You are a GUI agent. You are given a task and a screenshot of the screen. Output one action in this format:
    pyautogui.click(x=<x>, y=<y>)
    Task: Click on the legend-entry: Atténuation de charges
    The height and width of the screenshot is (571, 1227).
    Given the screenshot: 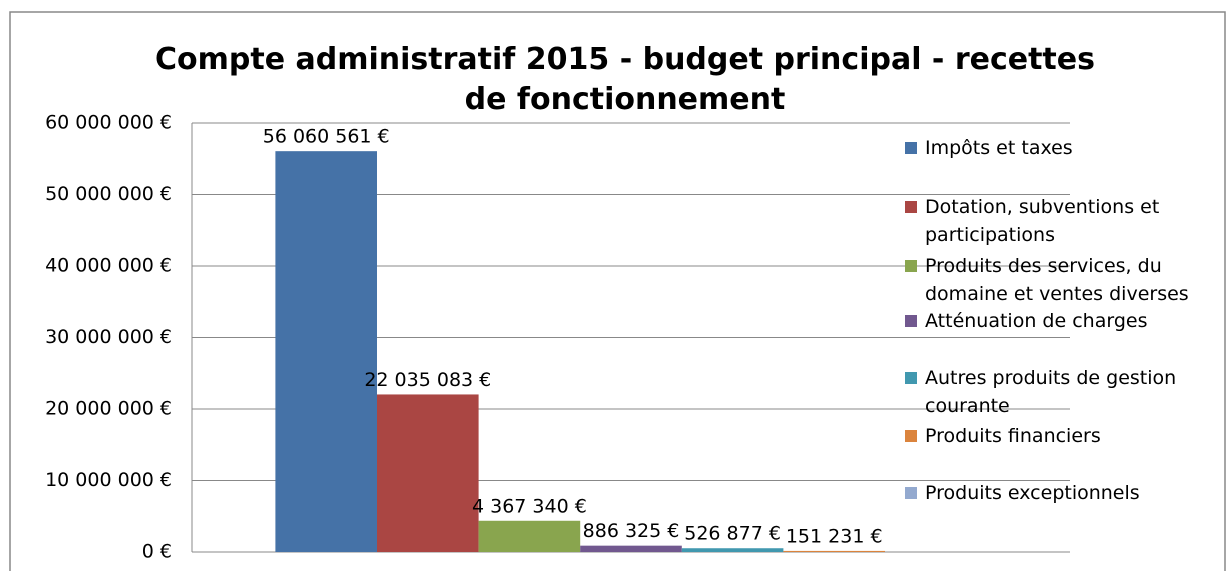 What is the action you would take?
    pyautogui.click(x=1065, y=321)
    